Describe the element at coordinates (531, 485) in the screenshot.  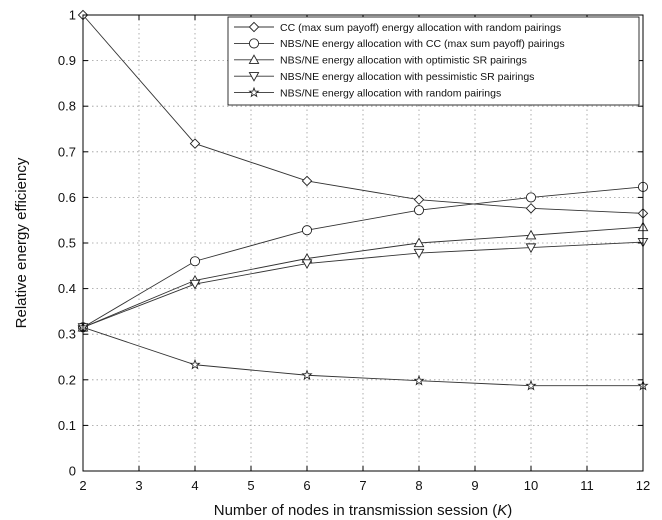
I see `x-tick-label: 10` at that location.